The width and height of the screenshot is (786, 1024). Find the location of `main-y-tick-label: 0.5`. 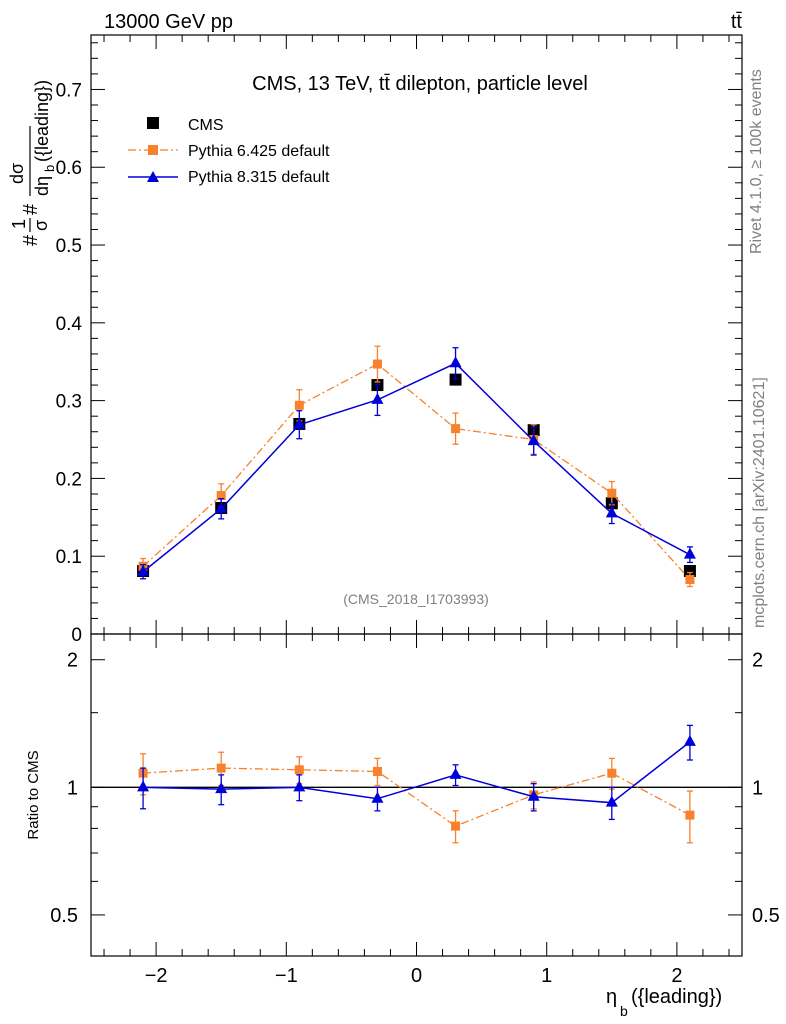

main-y-tick-label: 0.5 is located at coordinates (69, 246).